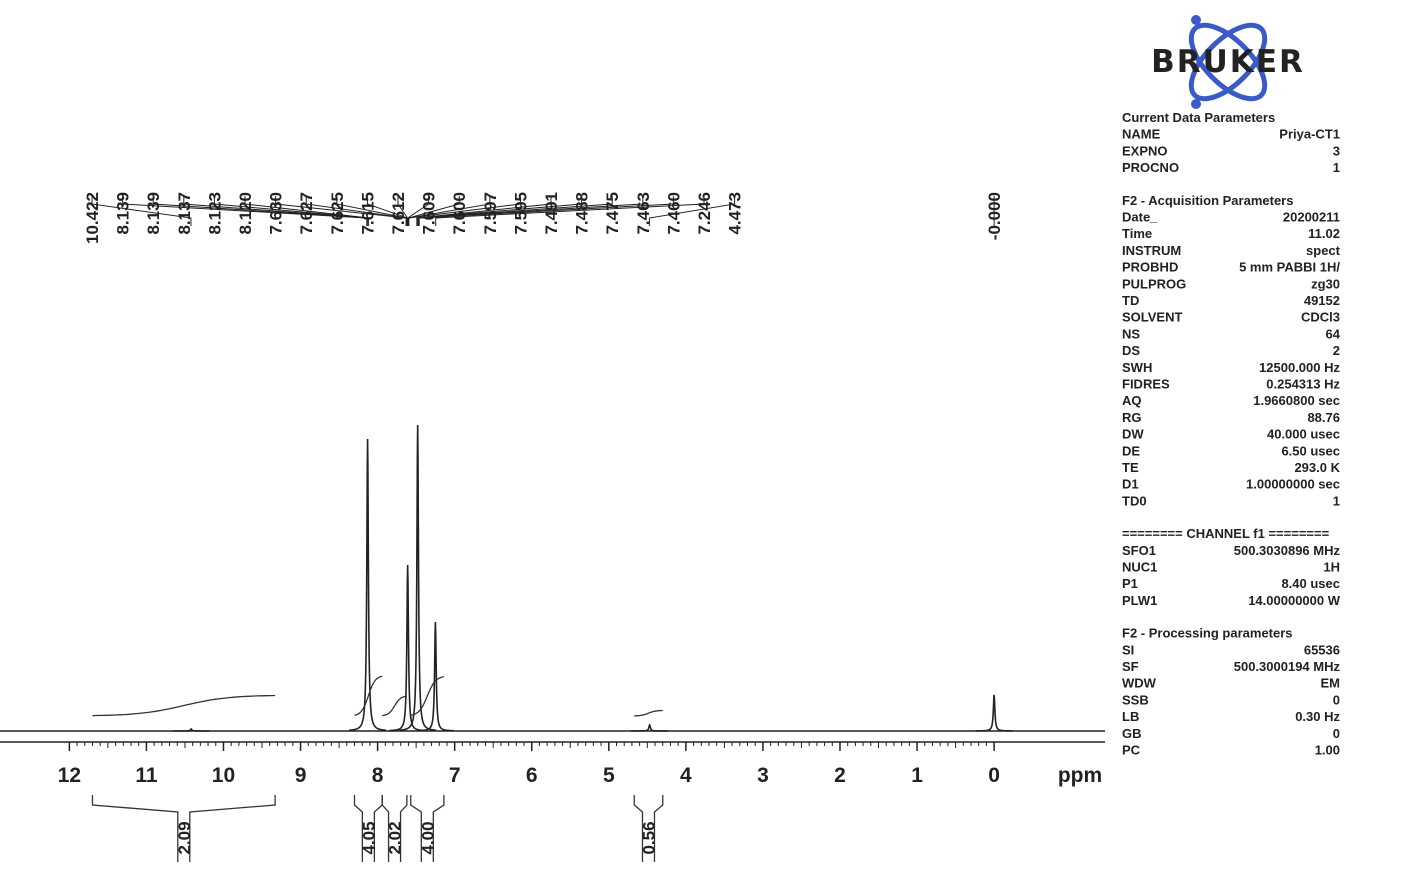  I want to click on parameter-value: 14.00000000 W, so click(1294, 600).